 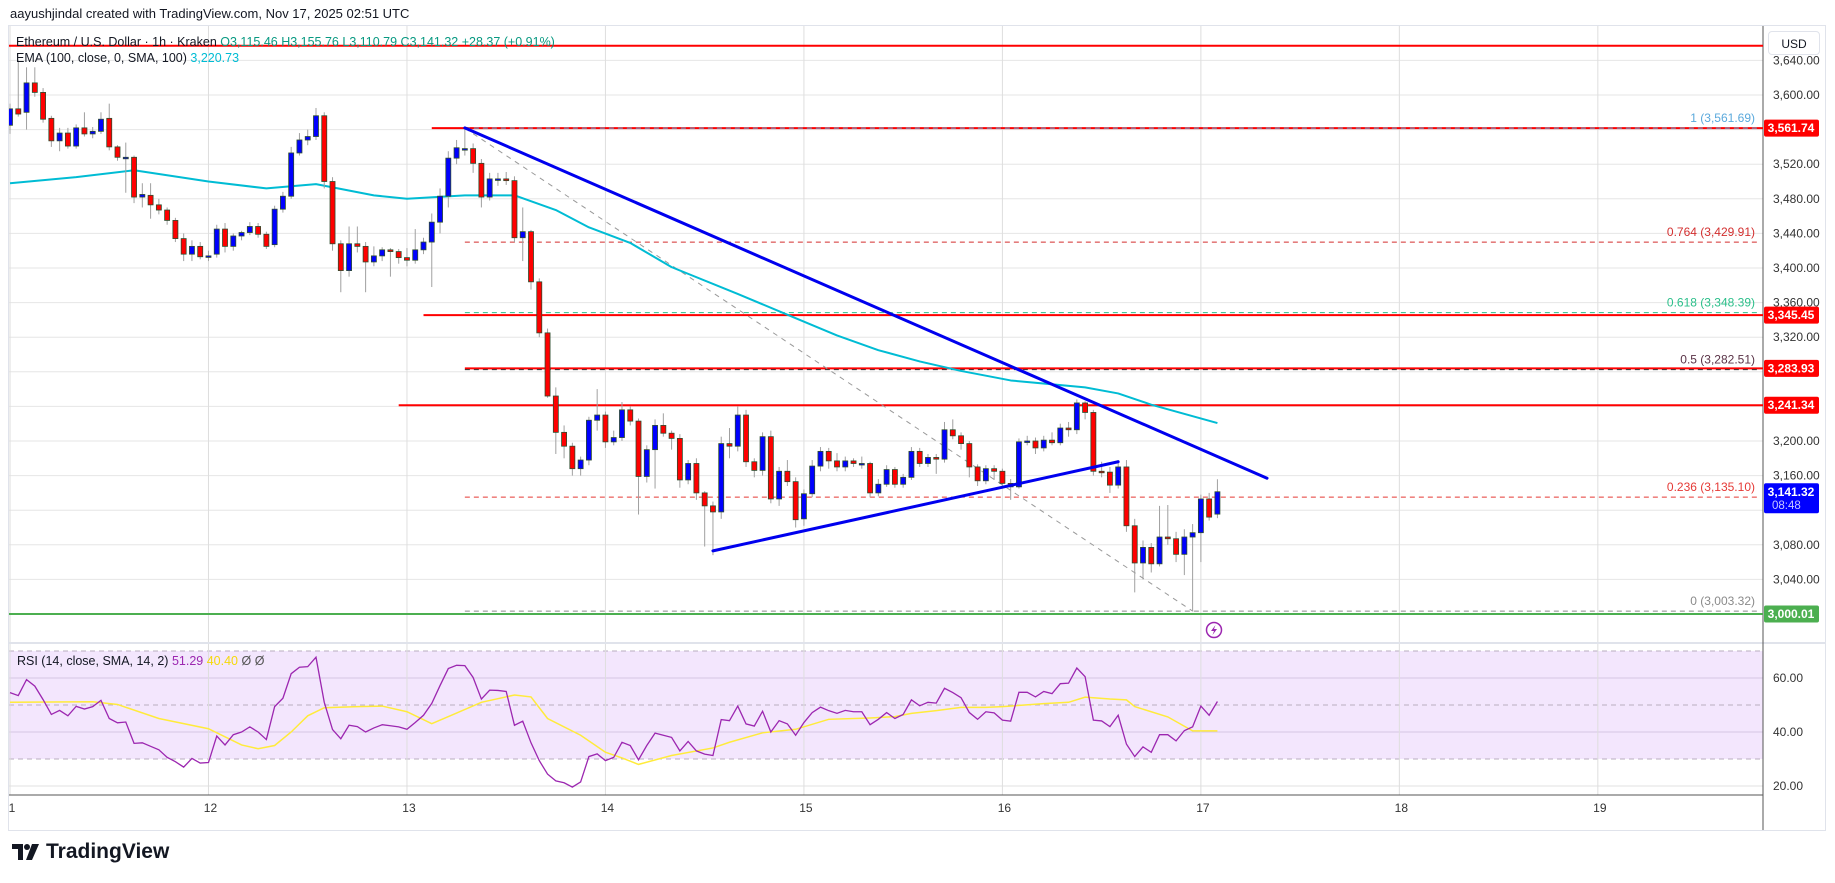 I want to click on rsi-value: 51.29, so click(x=187, y=661).